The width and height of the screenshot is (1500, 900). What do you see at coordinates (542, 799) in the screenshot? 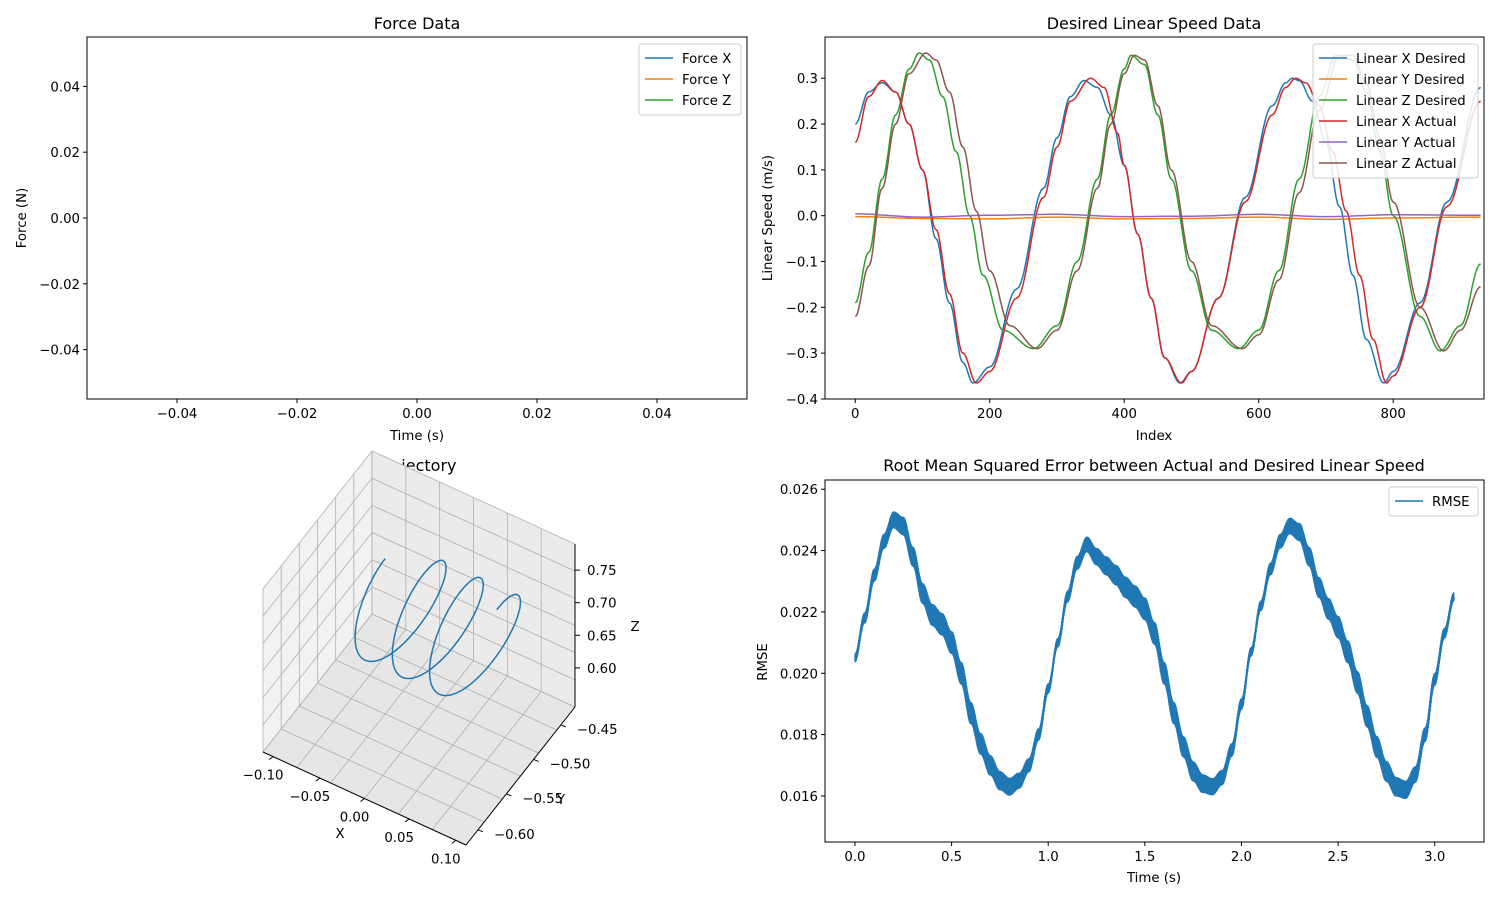
I see `trajectory-y-tick-label: −0.55` at bounding box center [542, 799].